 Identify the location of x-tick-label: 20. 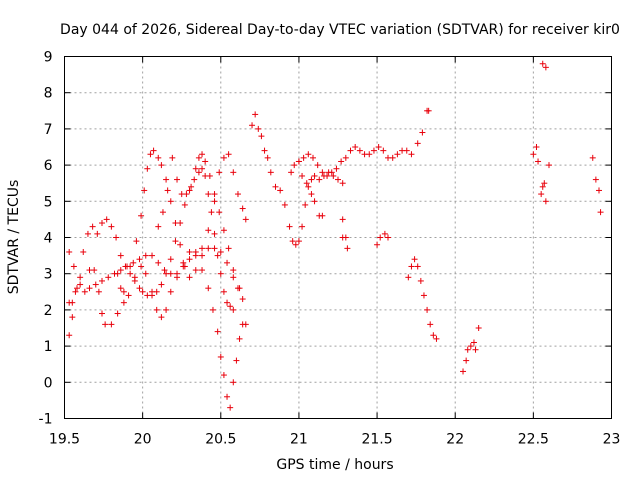
(143, 440).